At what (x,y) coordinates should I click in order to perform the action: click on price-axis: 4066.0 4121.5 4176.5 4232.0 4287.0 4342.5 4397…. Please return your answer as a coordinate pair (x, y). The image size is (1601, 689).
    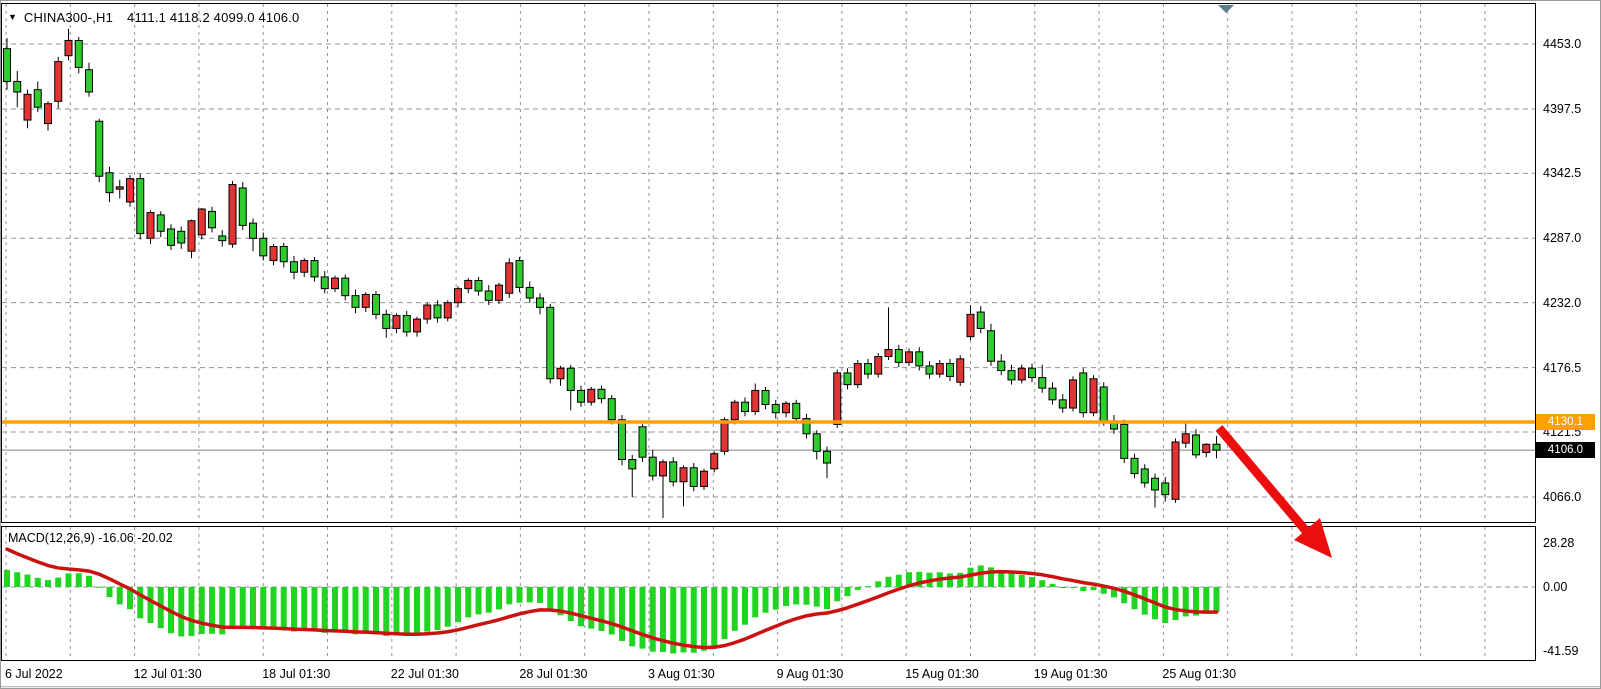
    Looking at the image, I should click on (1568, 331).